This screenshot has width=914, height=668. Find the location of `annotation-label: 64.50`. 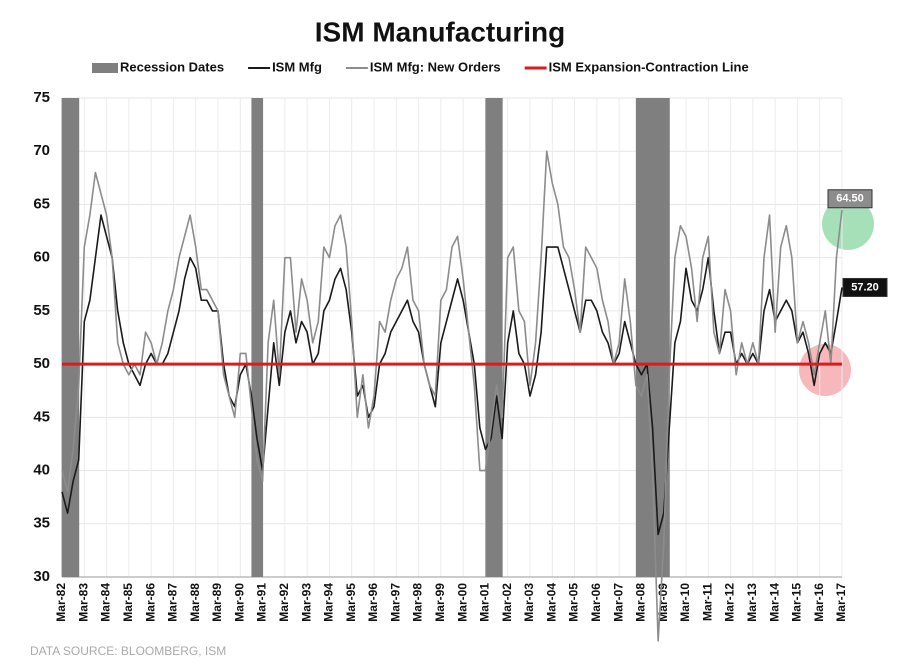

annotation-label: 64.50 is located at coordinates (850, 199).